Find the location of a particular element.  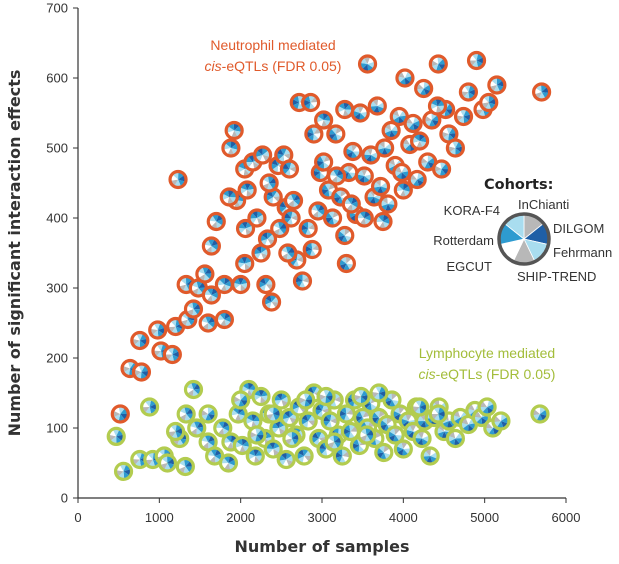

y-ticks: 0 100 200 300 400 500 600 700 is located at coordinates (62, 253).